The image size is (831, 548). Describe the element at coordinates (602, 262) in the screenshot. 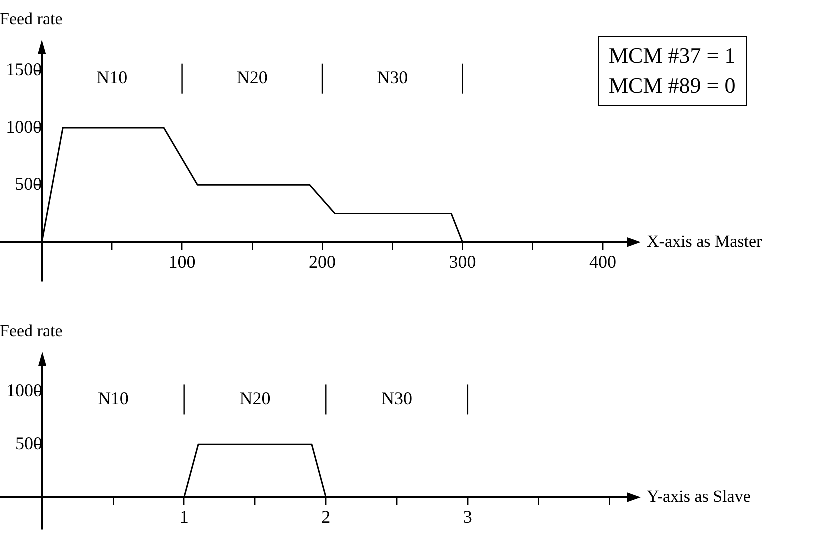

I see `x-tick-label: 400` at that location.